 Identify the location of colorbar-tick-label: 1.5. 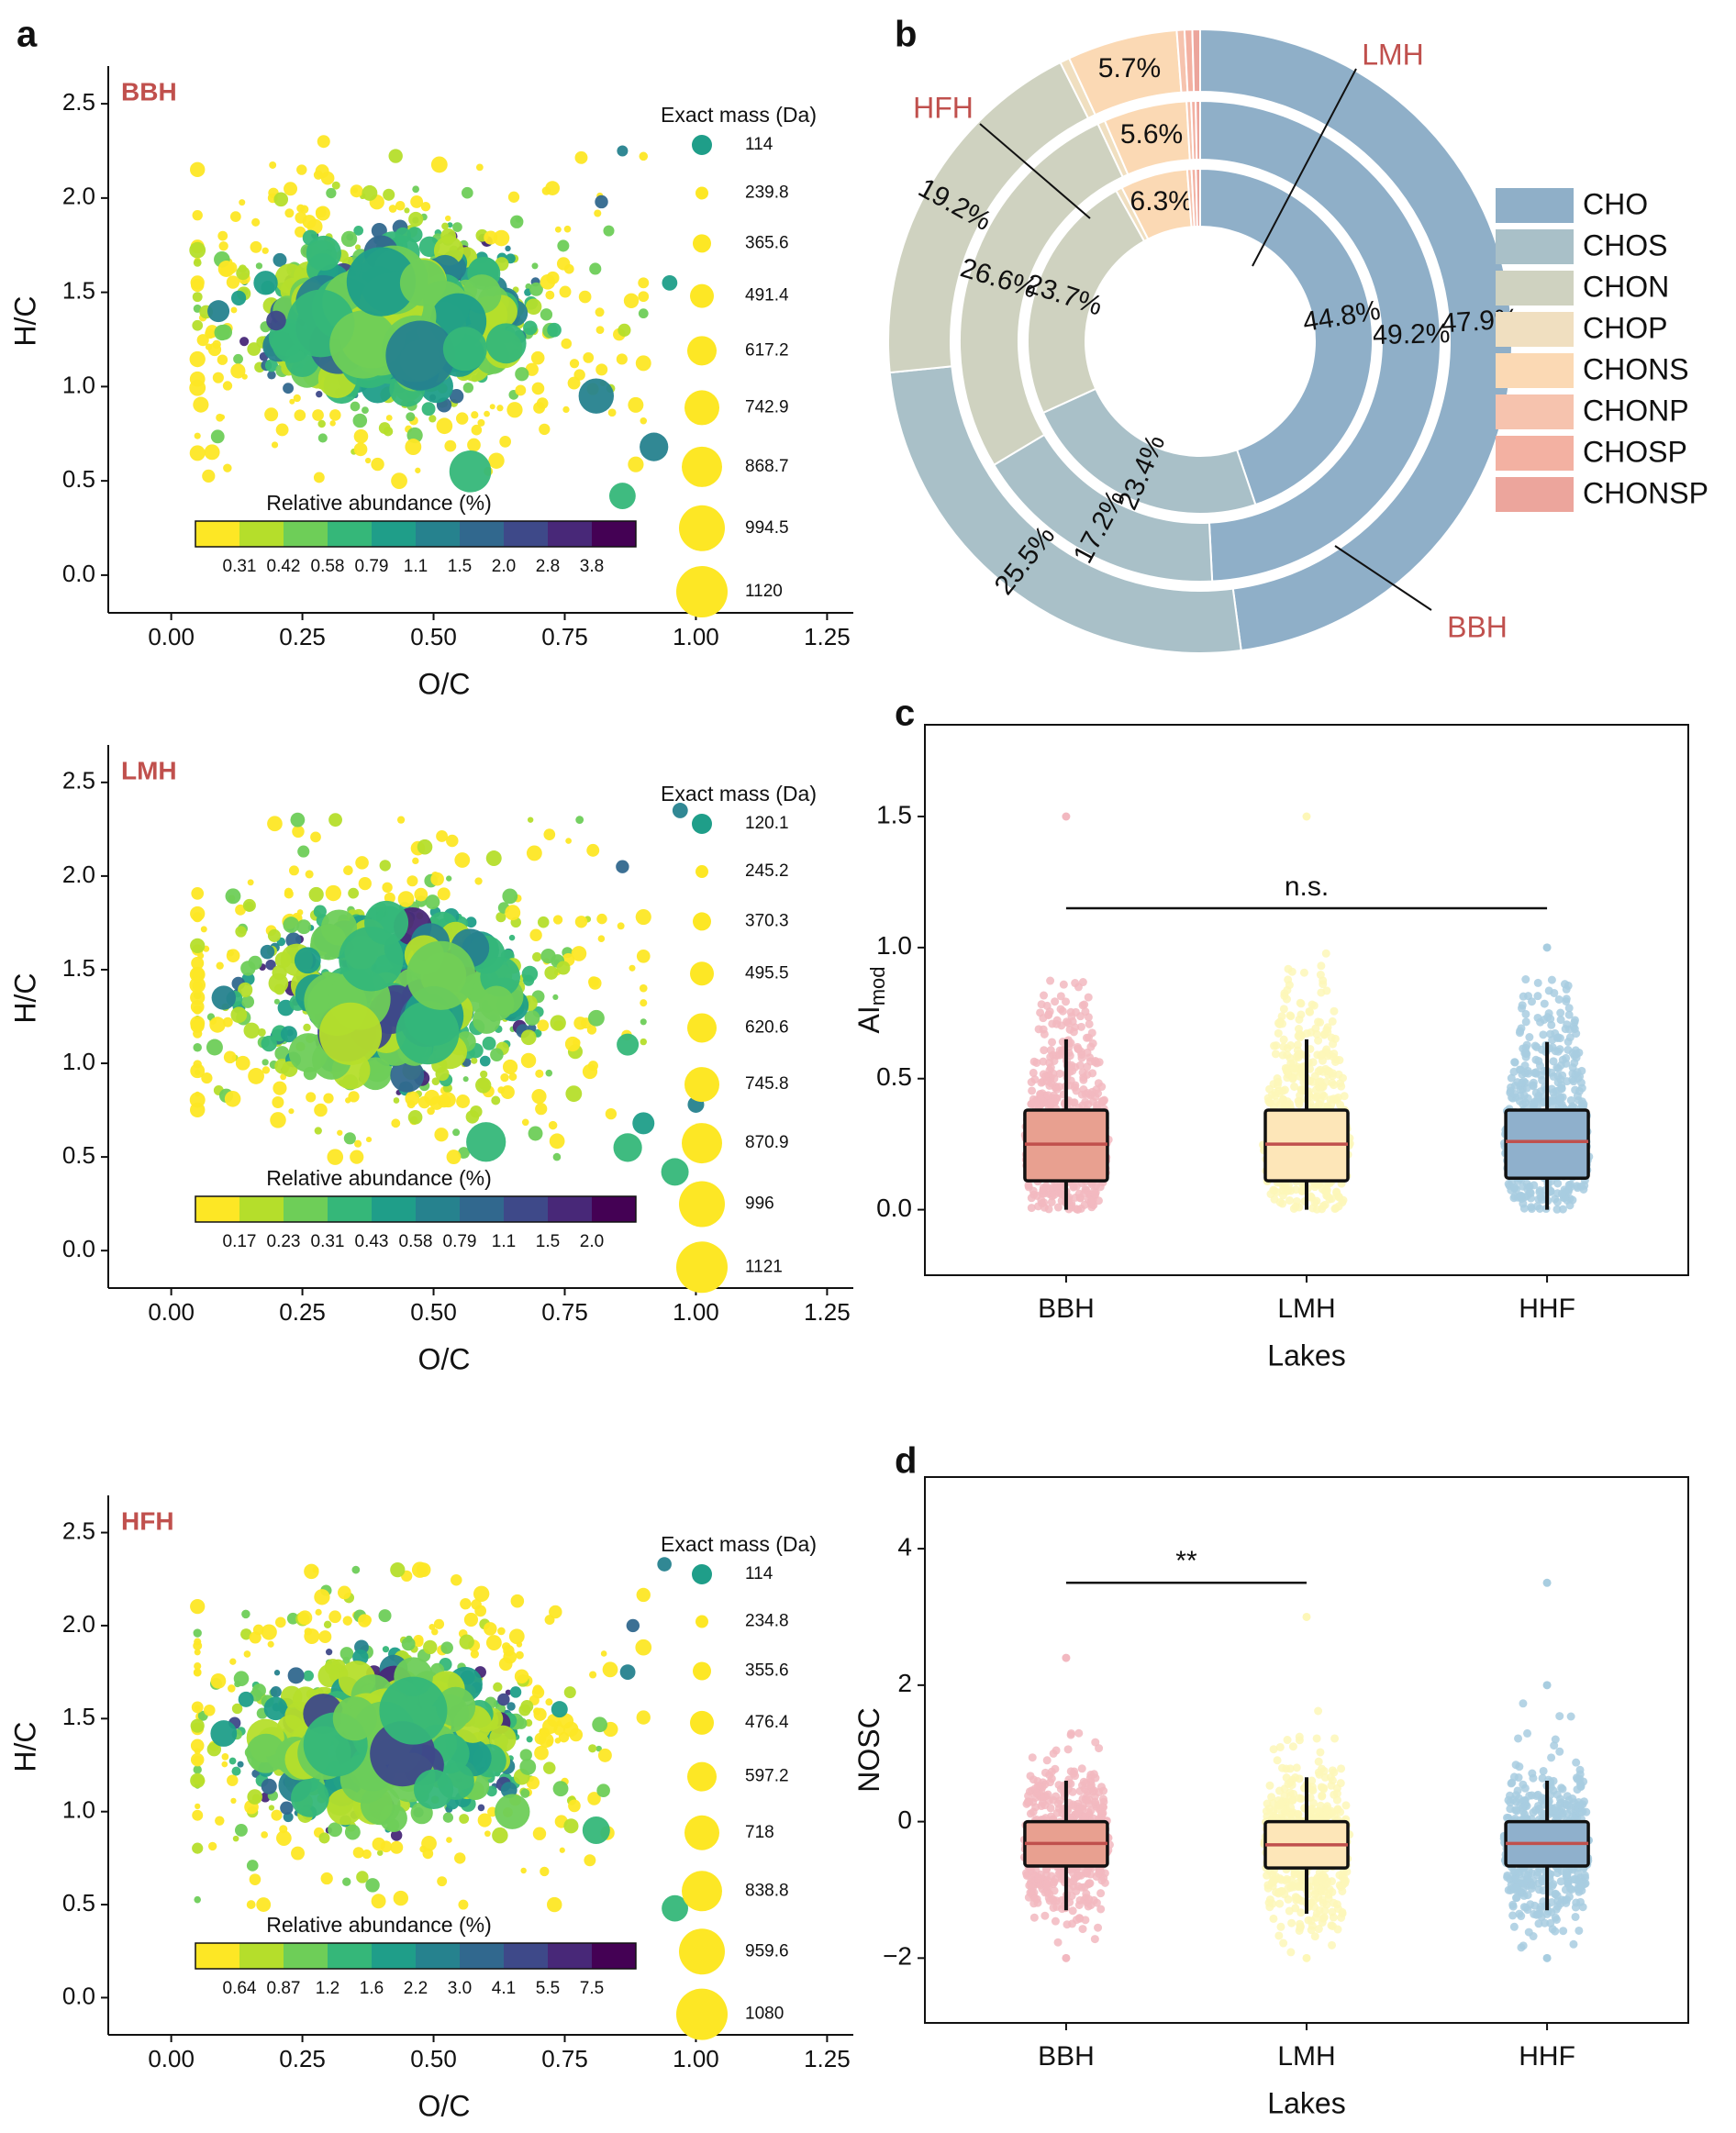
(460, 566).